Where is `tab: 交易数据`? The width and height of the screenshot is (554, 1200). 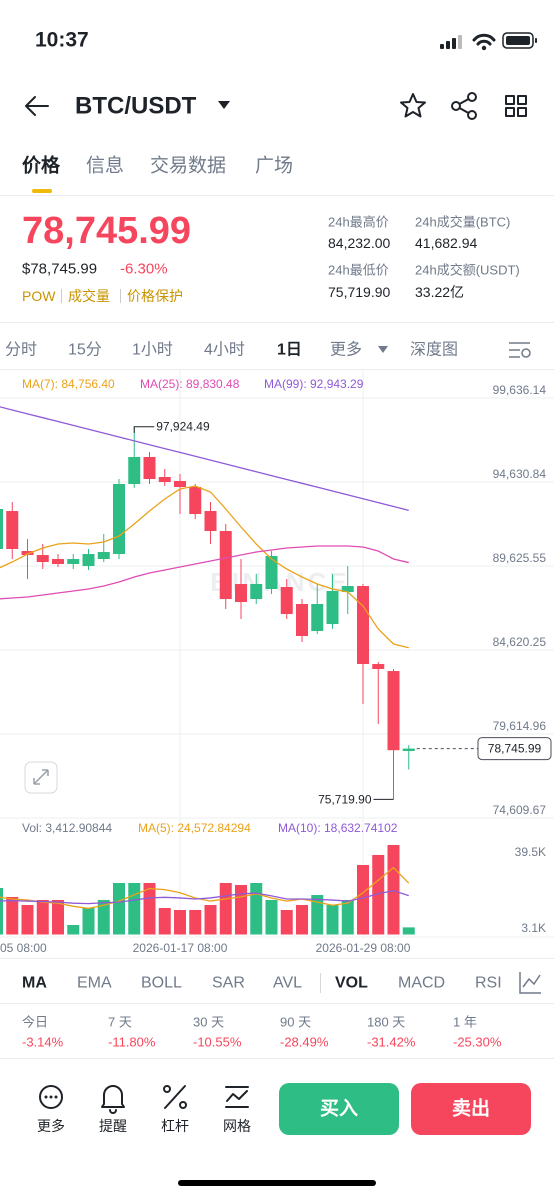
tab: 交易数据 is located at coordinates (188, 166).